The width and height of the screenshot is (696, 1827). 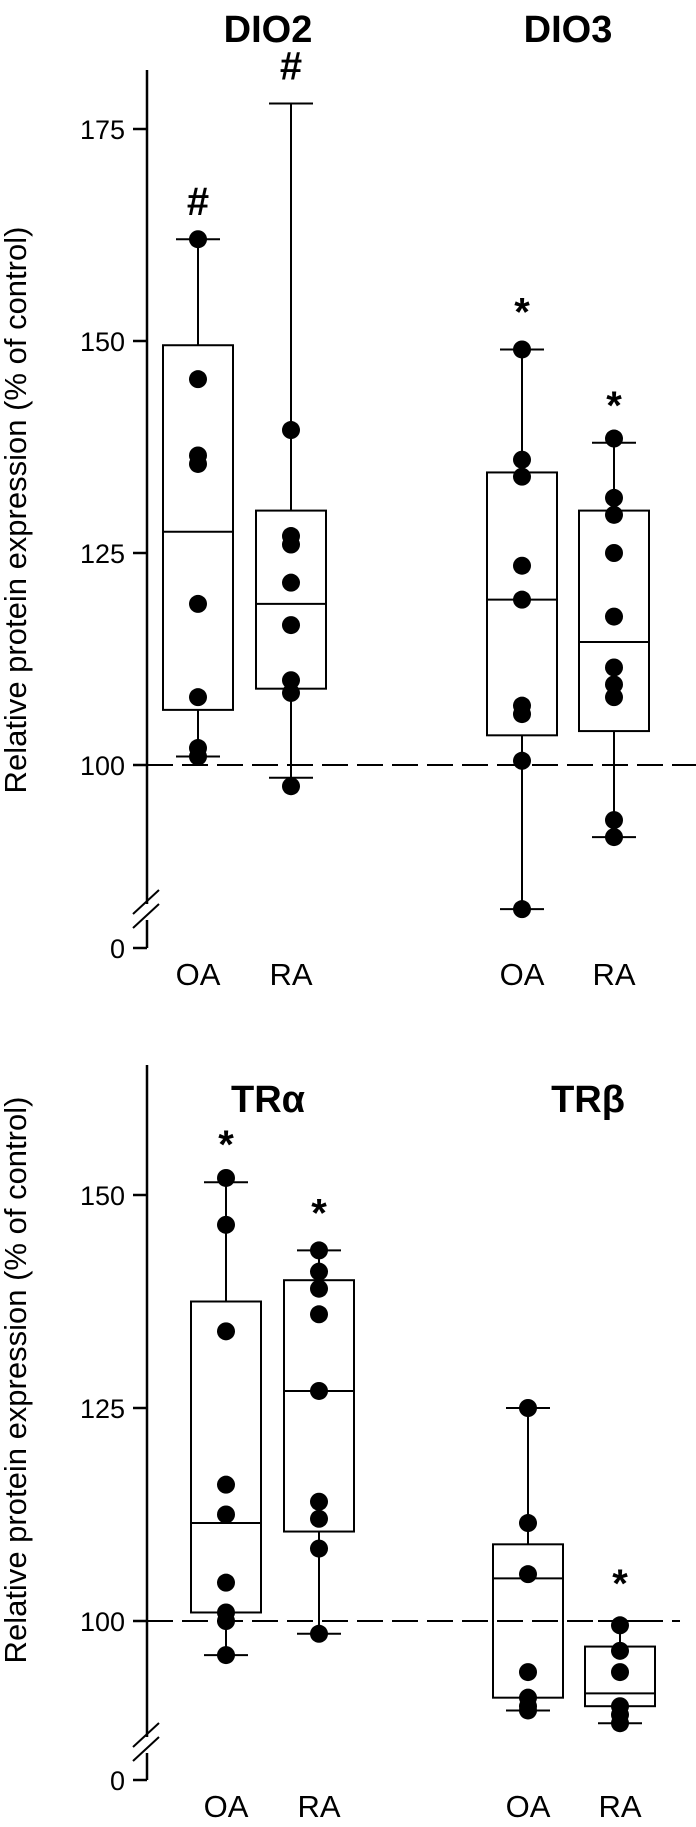 I want to click on box-DIO3-OA: * OA, so click(x=522, y=641).